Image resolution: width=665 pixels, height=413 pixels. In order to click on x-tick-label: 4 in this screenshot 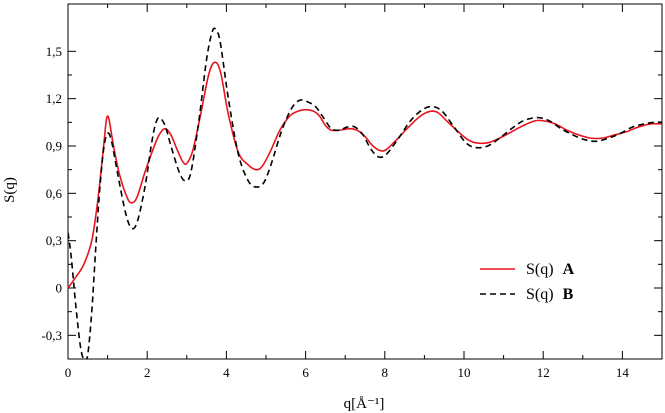, I will do `click(226, 372)`.